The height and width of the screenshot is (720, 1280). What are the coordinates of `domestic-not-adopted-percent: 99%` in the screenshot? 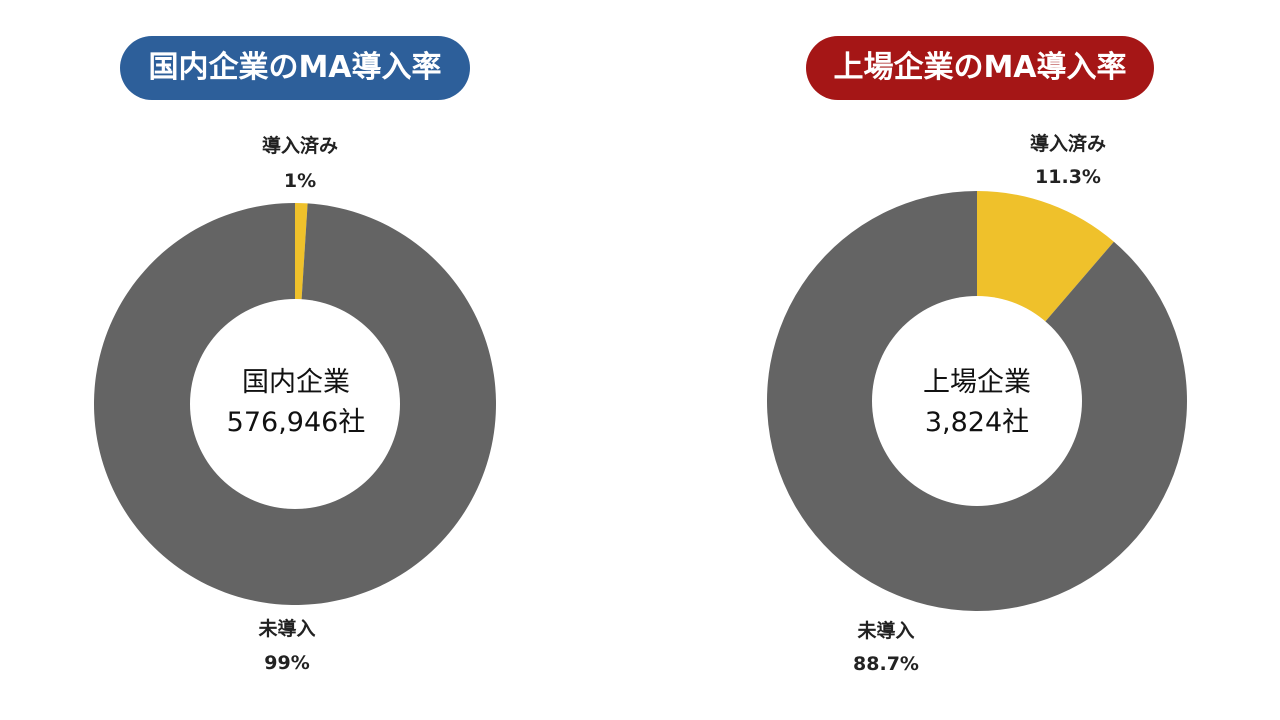 It's located at (286, 663).